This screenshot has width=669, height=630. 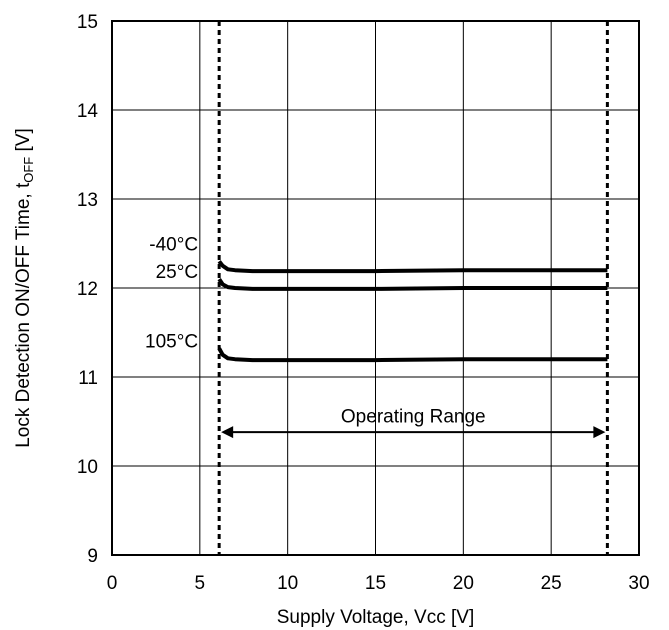 What do you see at coordinates (171, 342) in the screenshot?
I see `series-label: 105°C` at bounding box center [171, 342].